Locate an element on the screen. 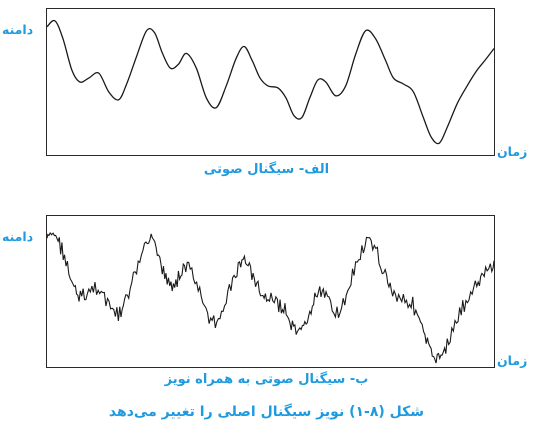 This screenshot has height=440, width=533. caption-a: الف- سیگنال صوتی is located at coordinates (266, 169).